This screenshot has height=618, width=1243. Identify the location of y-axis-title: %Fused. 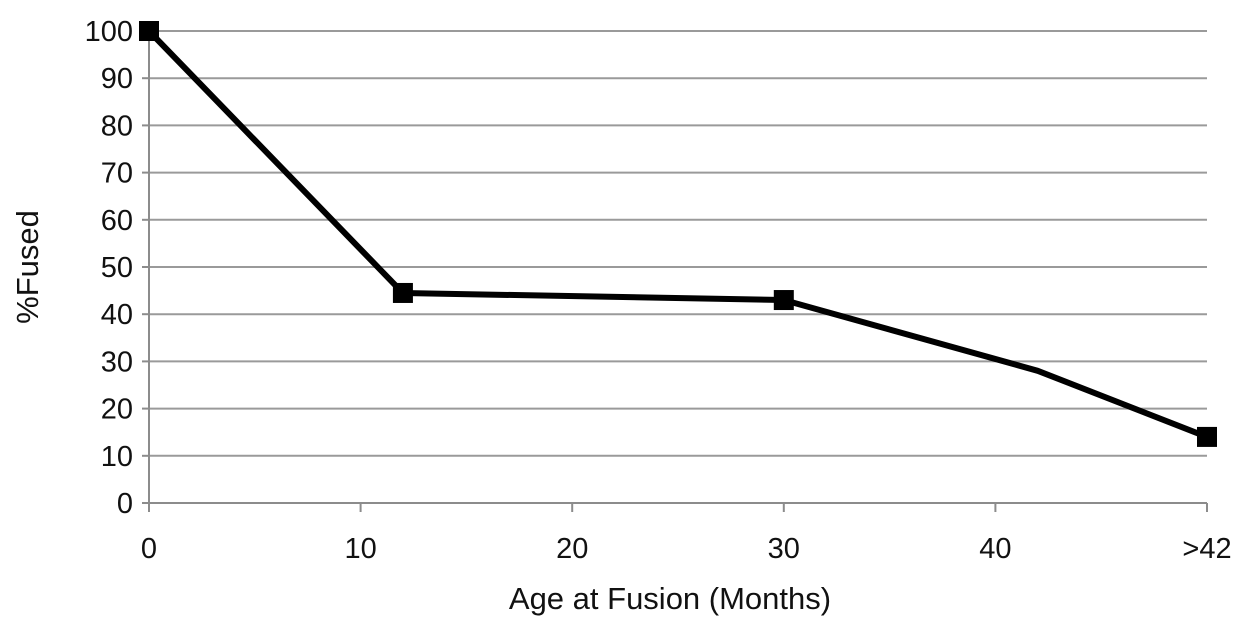
(27, 267).